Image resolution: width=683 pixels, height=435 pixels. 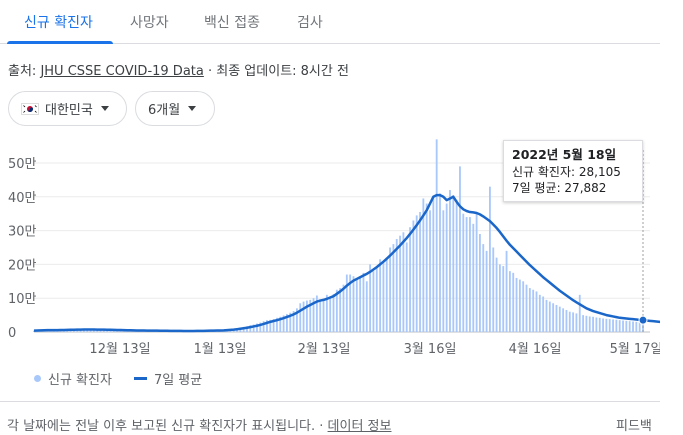 I want to click on region-dropdown: 대한민국, so click(x=67, y=108).